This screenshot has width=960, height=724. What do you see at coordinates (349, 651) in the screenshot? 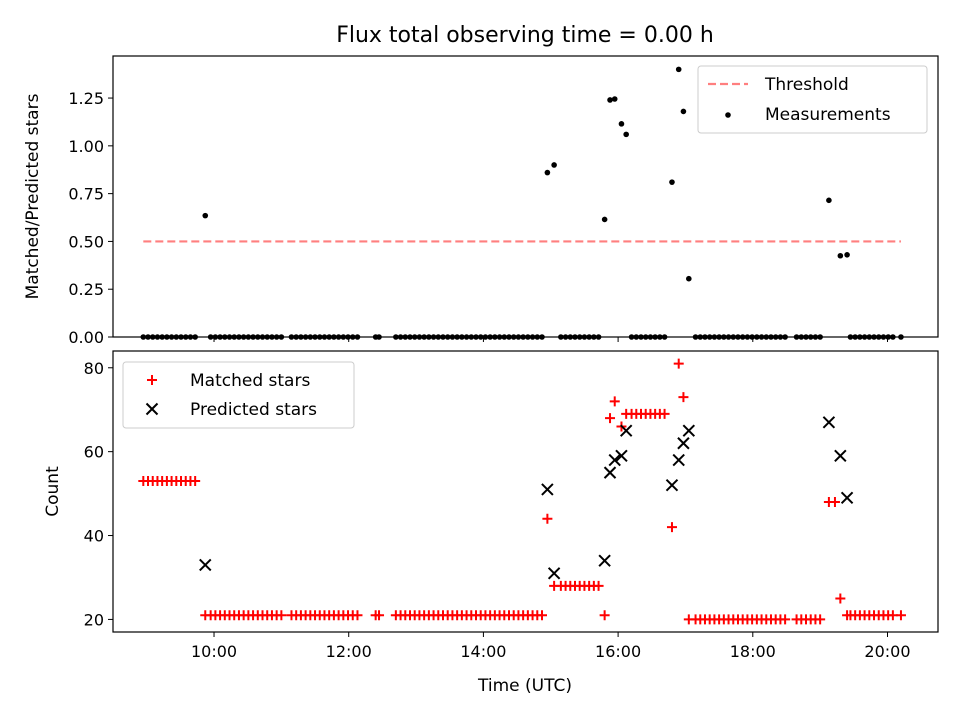
I see `x-tick-label: 12:00` at bounding box center [349, 651].